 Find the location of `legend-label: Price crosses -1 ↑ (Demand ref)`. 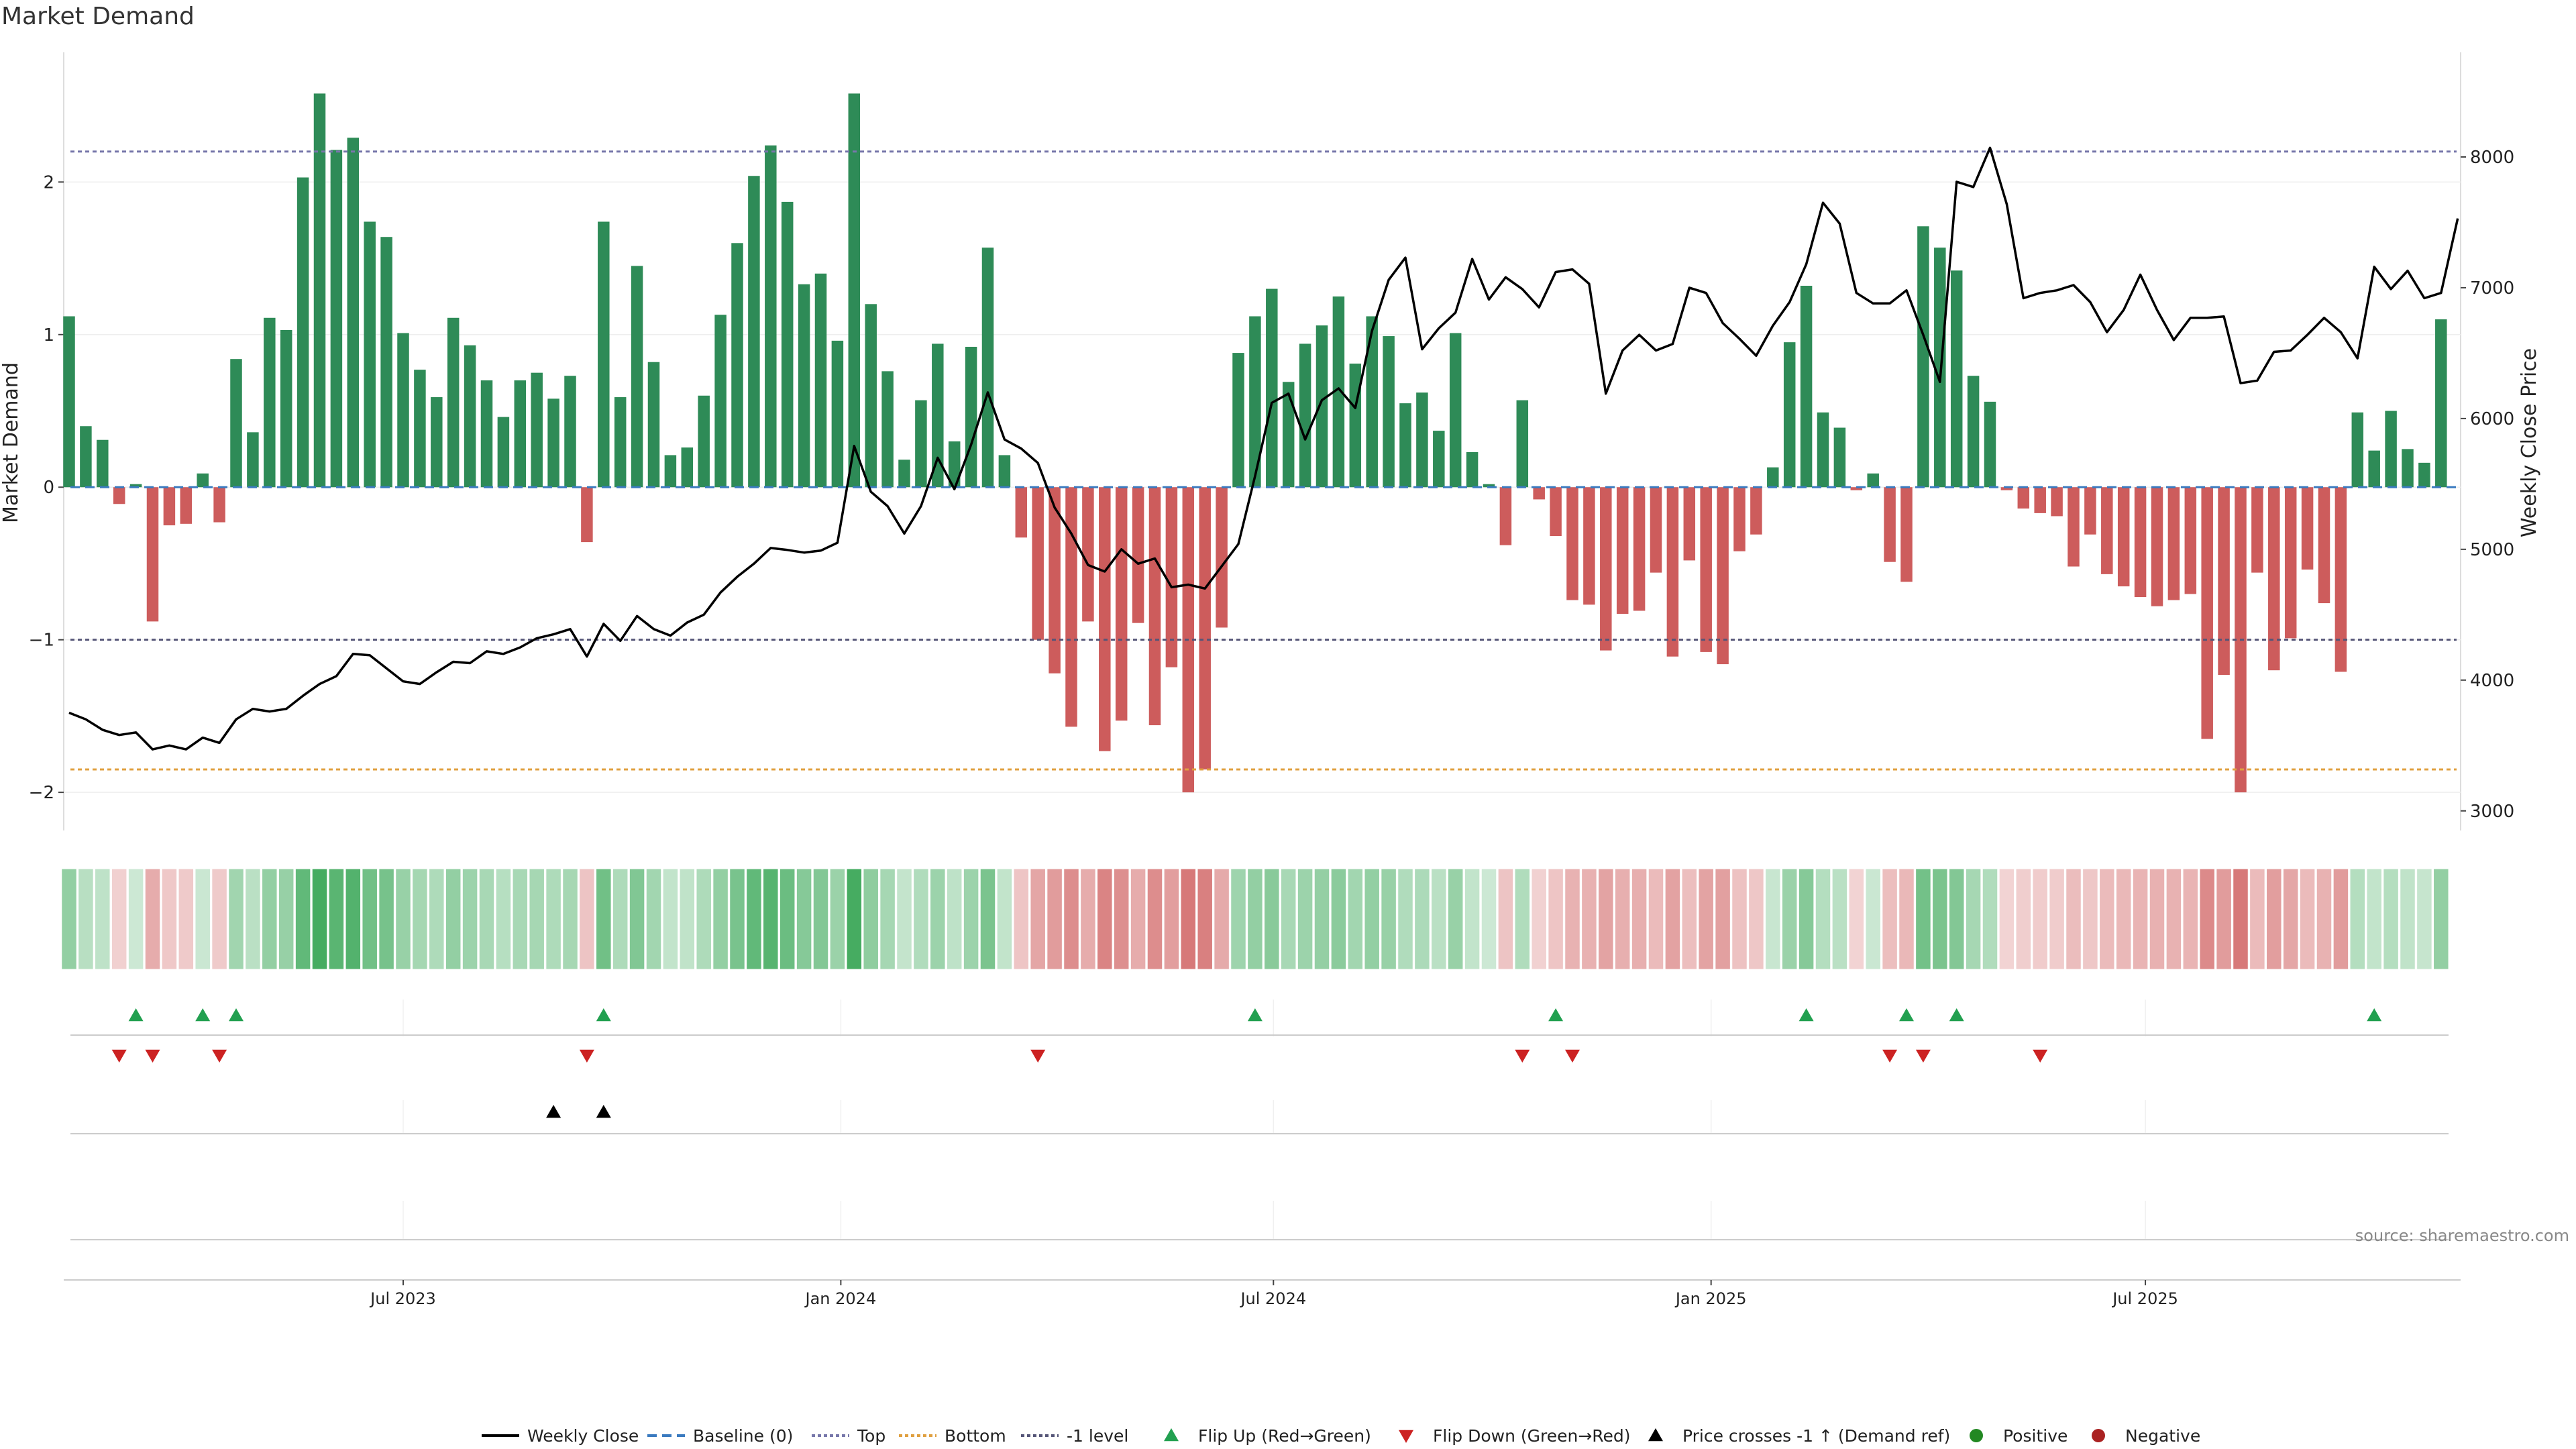

legend-label: Price crosses -1 ↑ (Demand ref) is located at coordinates (1816, 1436).